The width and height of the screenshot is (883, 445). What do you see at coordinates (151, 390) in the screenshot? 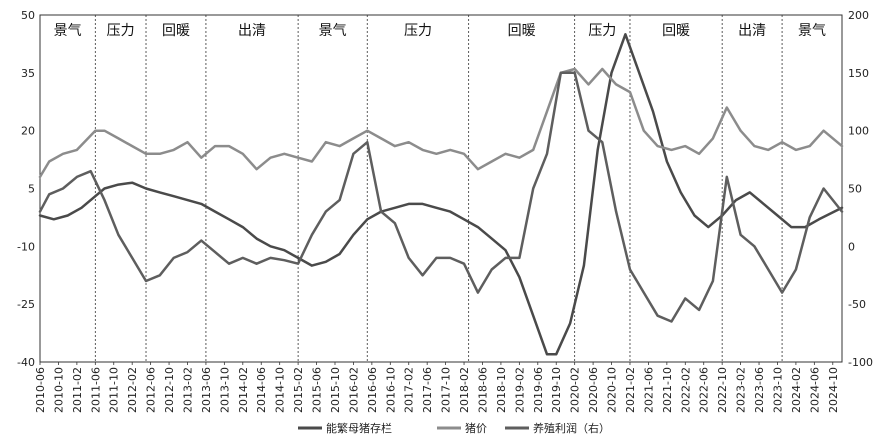
I see `x-tick-label: 2012-06` at bounding box center [151, 390].